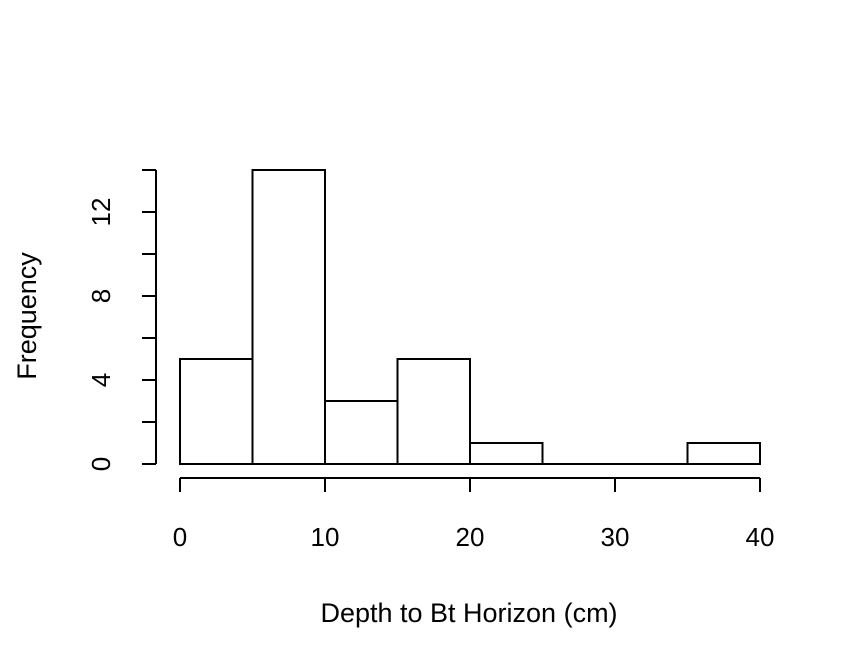 This screenshot has height=672, width=864. What do you see at coordinates (101, 464) in the screenshot?
I see `y-tick-label: 0` at bounding box center [101, 464].